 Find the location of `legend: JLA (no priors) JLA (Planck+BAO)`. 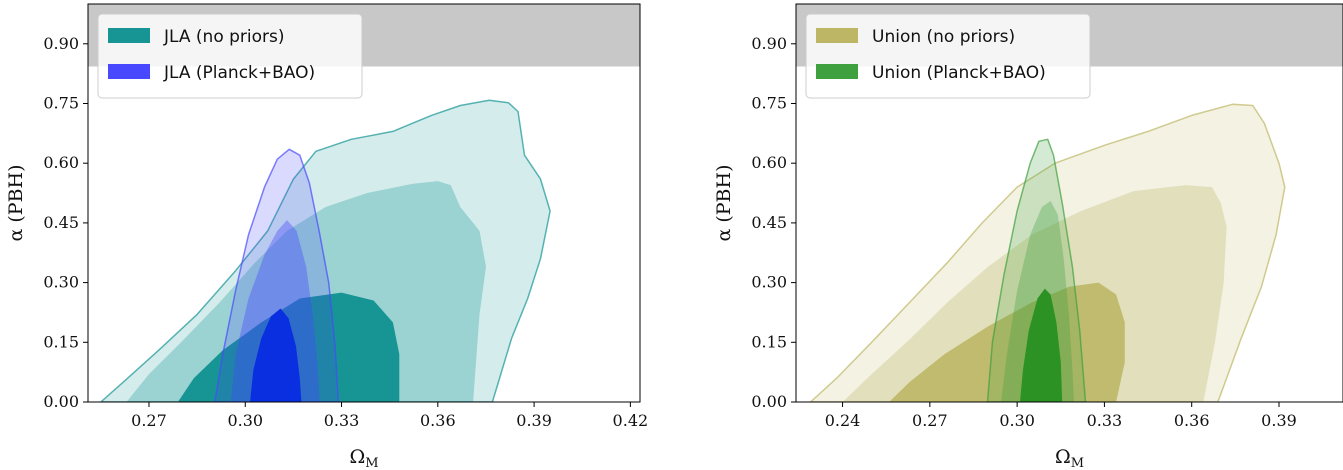

legend: JLA (no priors) JLA (Planck+BAO) is located at coordinates (230, 56).